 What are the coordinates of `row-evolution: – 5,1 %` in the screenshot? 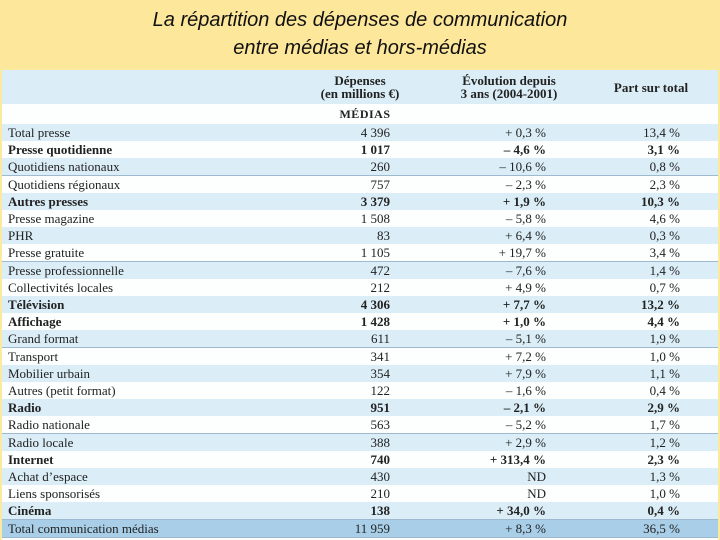 It's located at (525, 339).